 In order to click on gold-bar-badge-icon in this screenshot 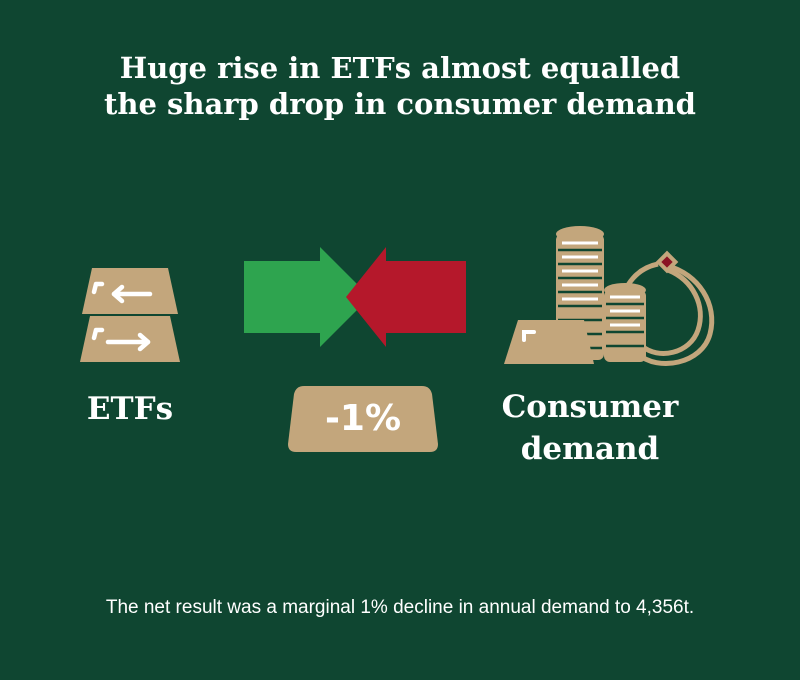, I will do `click(363, 419)`.